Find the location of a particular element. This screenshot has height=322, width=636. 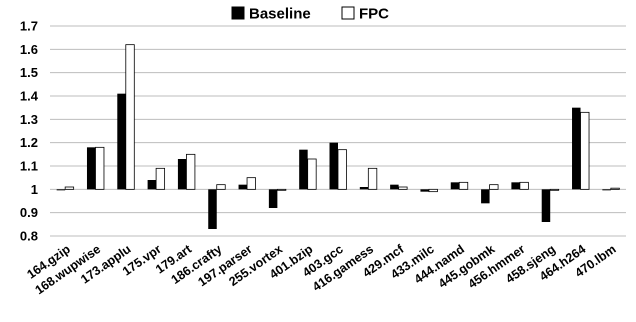

bar-fpc-401-bzip is located at coordinates (312, 174).